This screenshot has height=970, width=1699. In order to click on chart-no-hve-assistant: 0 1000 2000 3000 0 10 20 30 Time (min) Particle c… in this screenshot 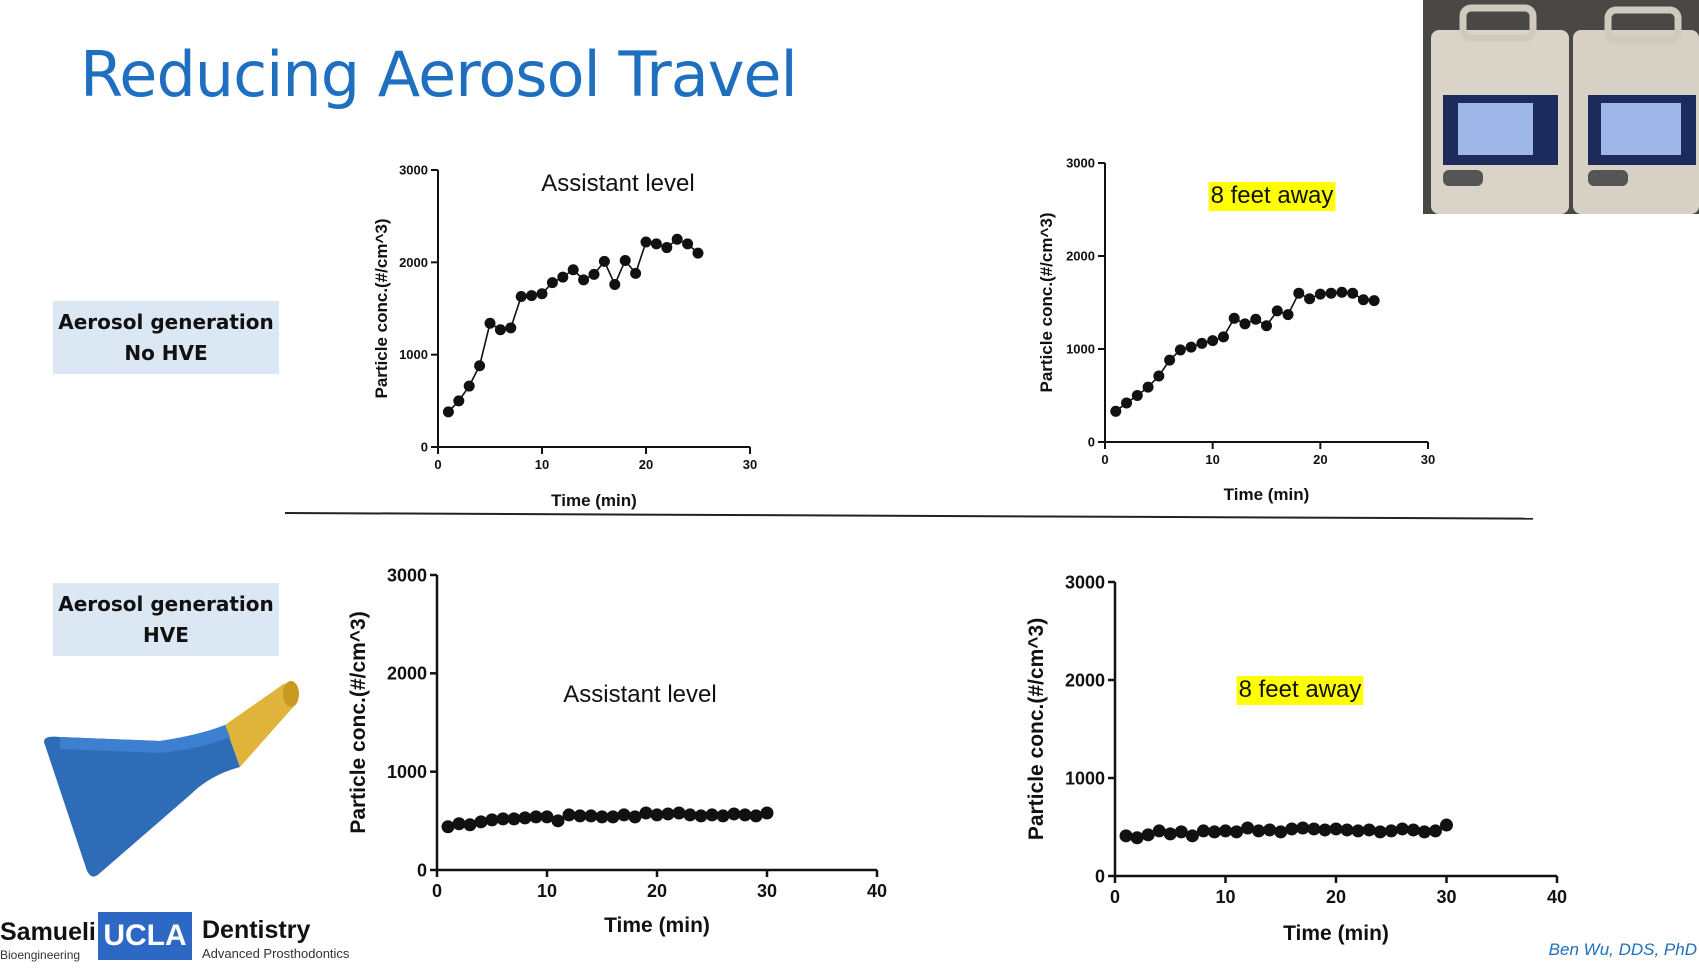, I will do `click(564, 336)`.